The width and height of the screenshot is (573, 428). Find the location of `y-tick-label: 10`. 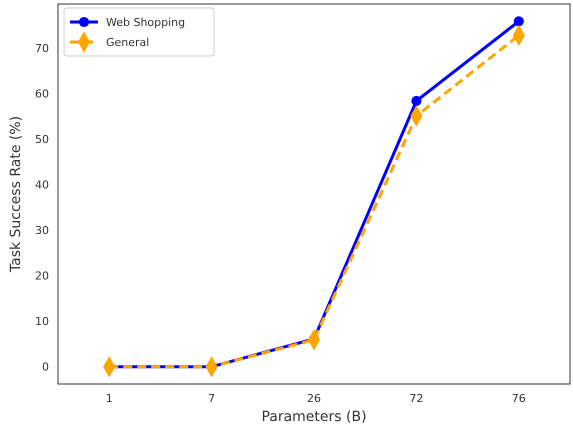

y-tick-label: 10 is located at coordinates (42, 321).